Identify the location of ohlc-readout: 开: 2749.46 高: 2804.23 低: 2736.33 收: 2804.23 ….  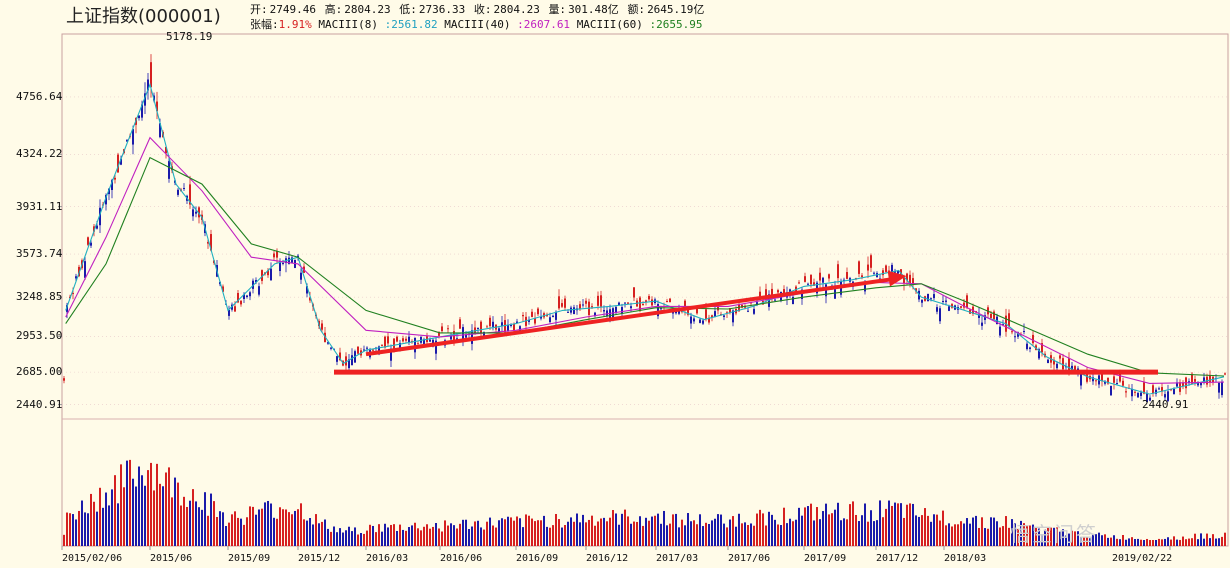
(478, 9).